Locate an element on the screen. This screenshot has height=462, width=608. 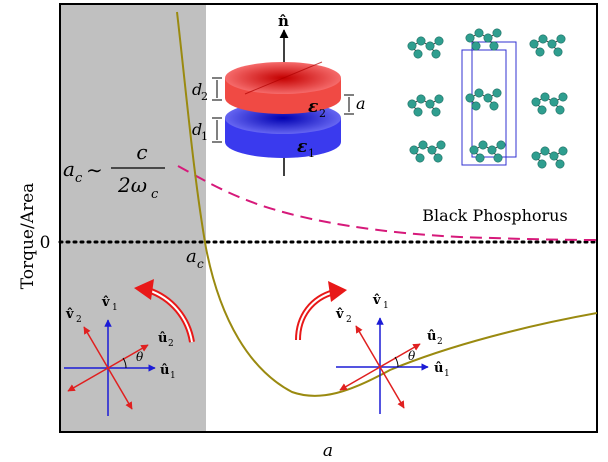
theta-label-right: θ is located at coordinates (412, 356).